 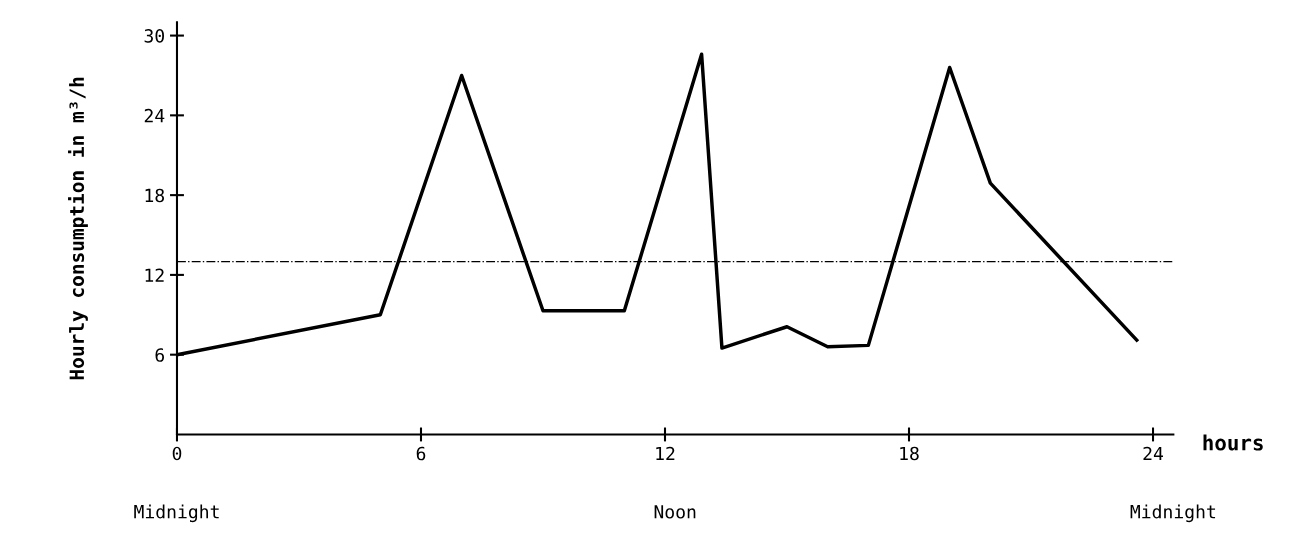 I want to click on x-axis-title: hours, so click(x=1233, y=442).